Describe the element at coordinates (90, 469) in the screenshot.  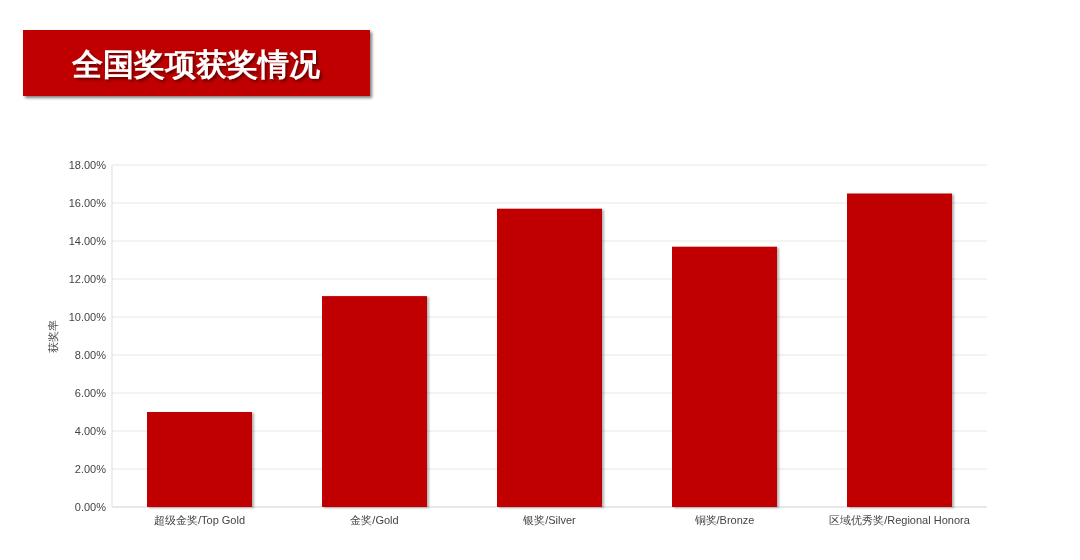
I see `y-tick-label: 2.00%` at that location.